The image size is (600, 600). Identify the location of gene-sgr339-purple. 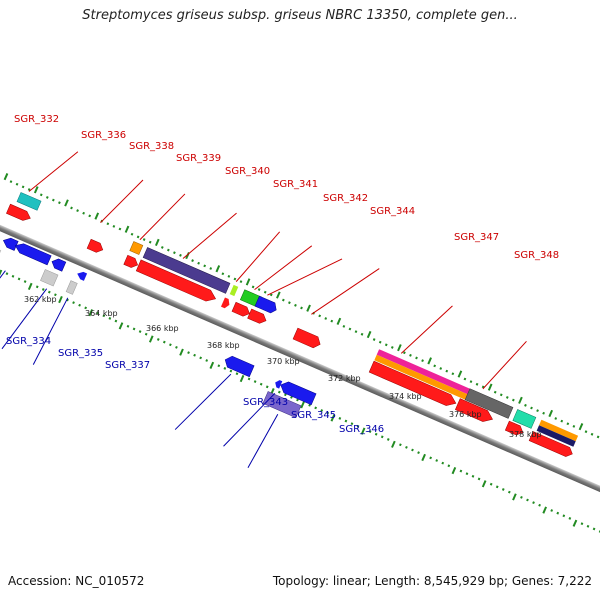
(186, 270).